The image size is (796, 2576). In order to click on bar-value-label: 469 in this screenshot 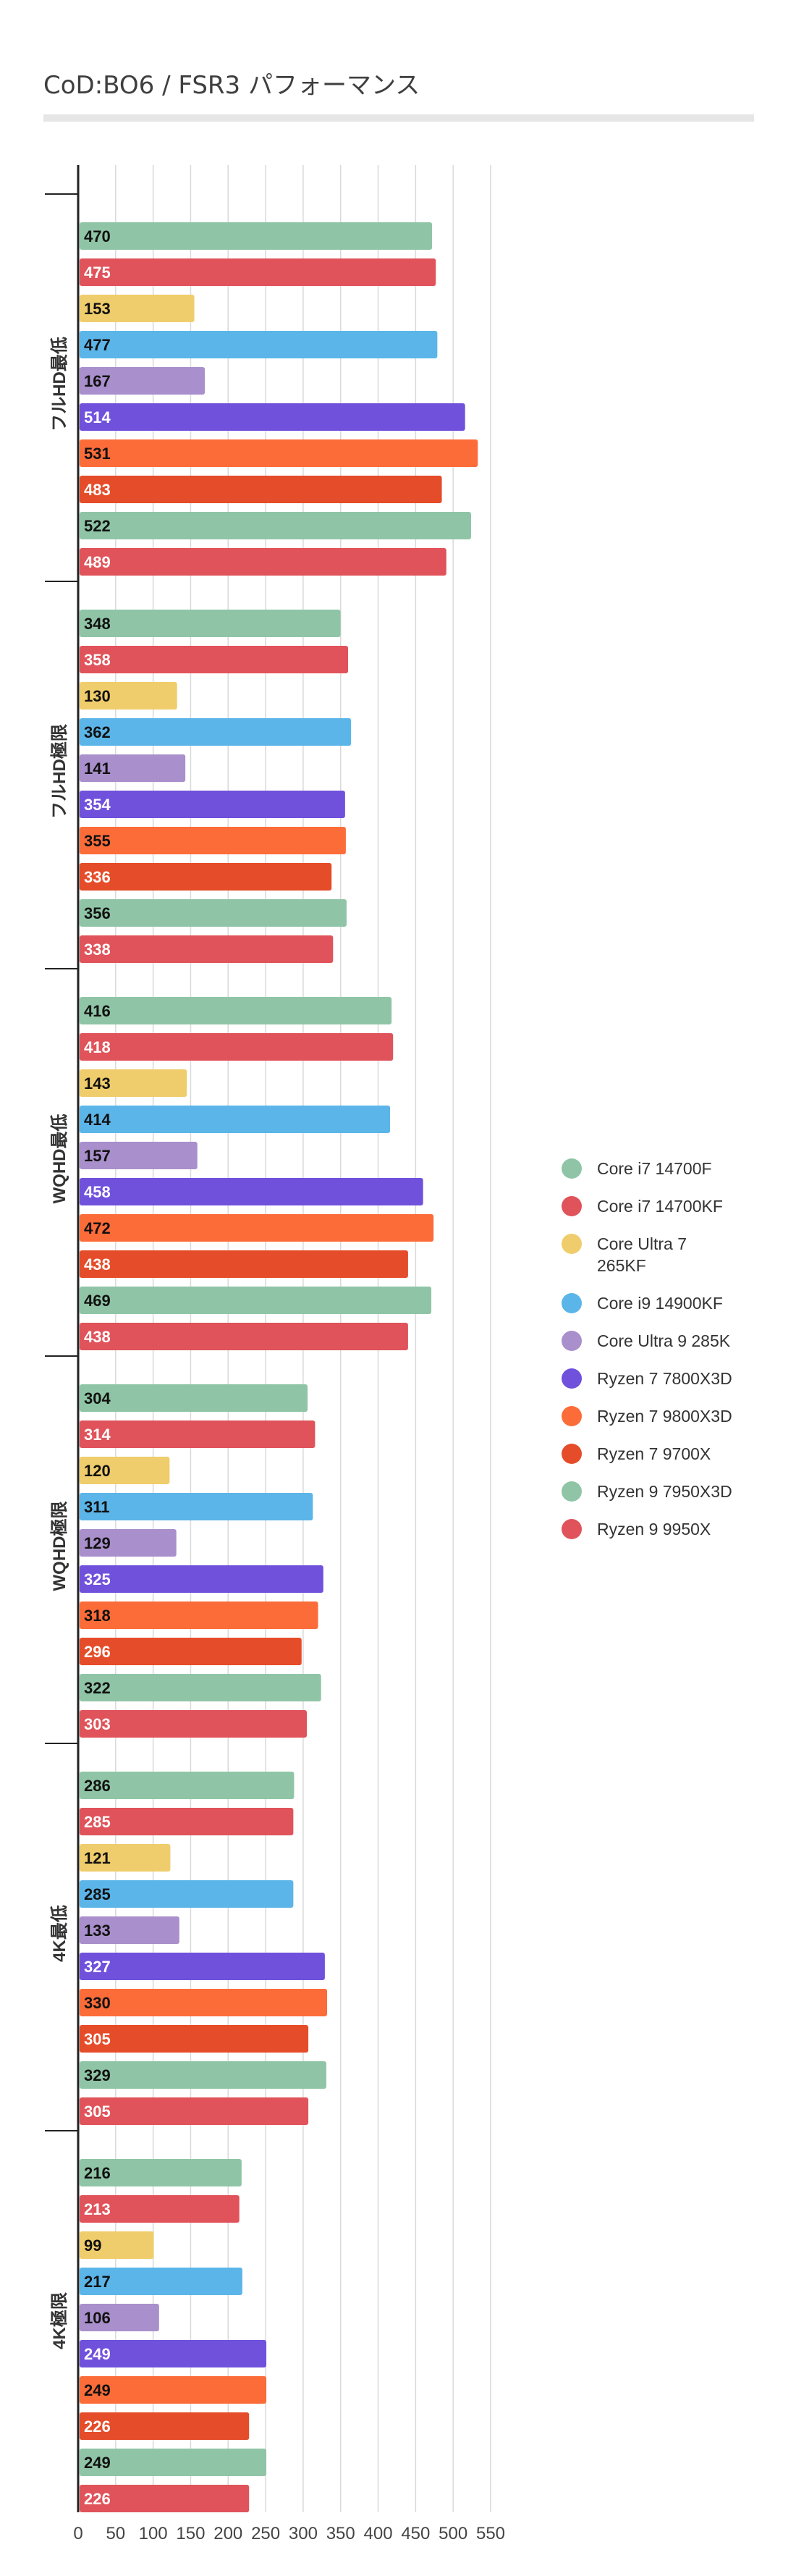, I will do `click(98, 1301)`.